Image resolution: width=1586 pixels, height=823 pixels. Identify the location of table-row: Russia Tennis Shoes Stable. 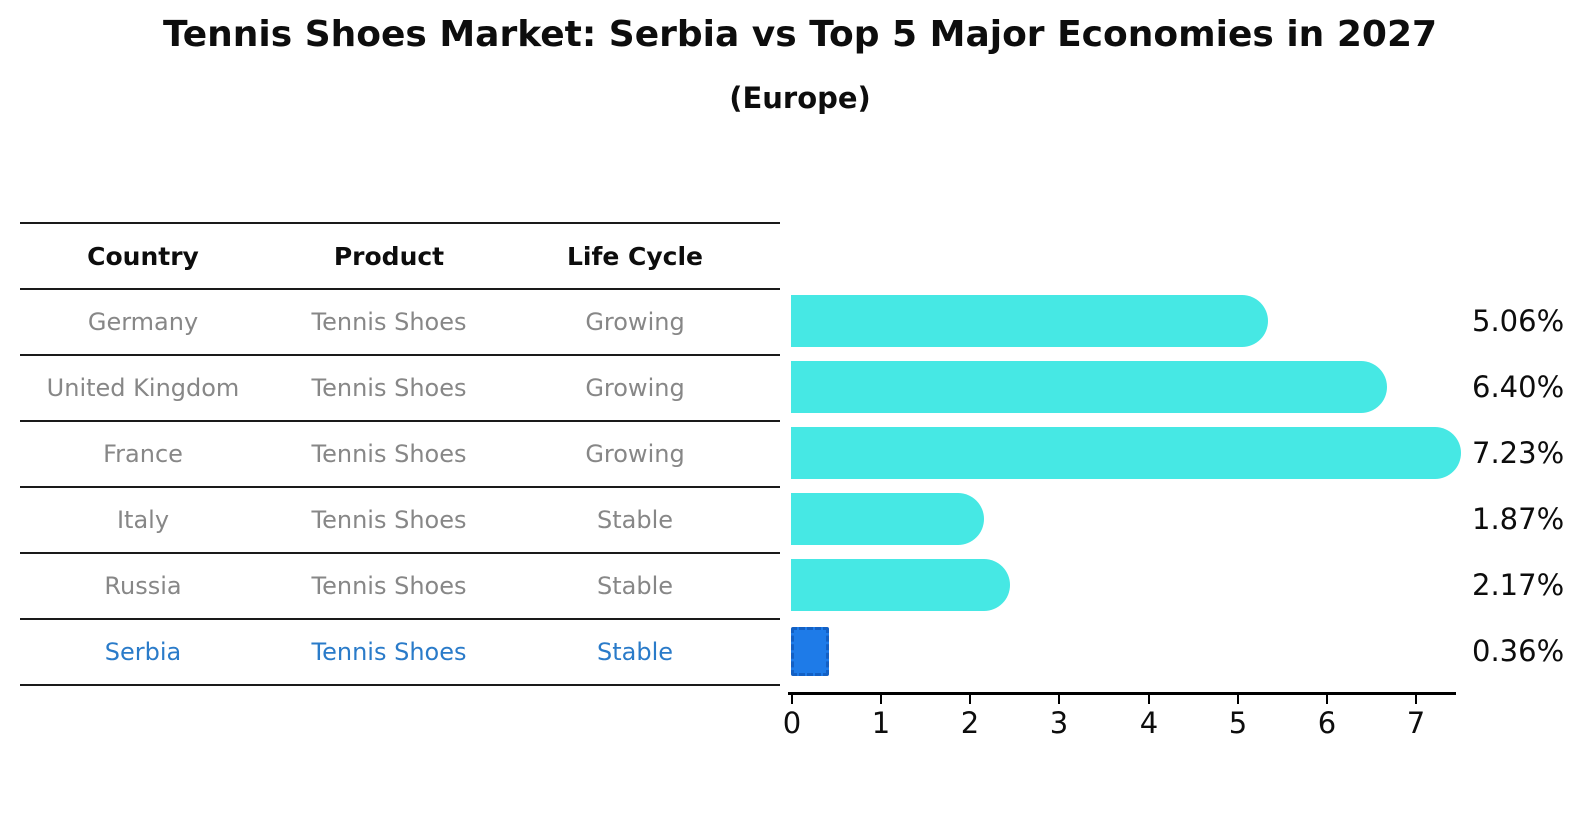
(400, 585).